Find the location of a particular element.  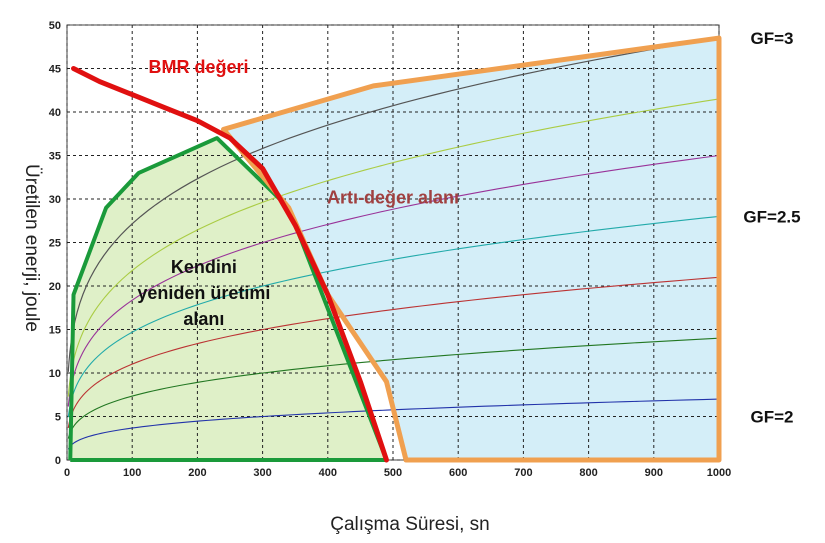

self-region-label: Kendini is located at coordinates (204, 267).